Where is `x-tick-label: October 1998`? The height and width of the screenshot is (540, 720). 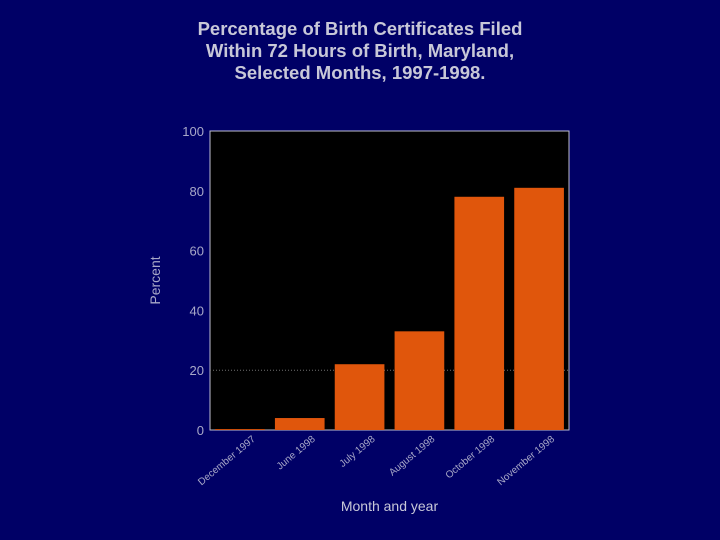
x-tick-label: October 1998 is located at coordinates (471, 458).